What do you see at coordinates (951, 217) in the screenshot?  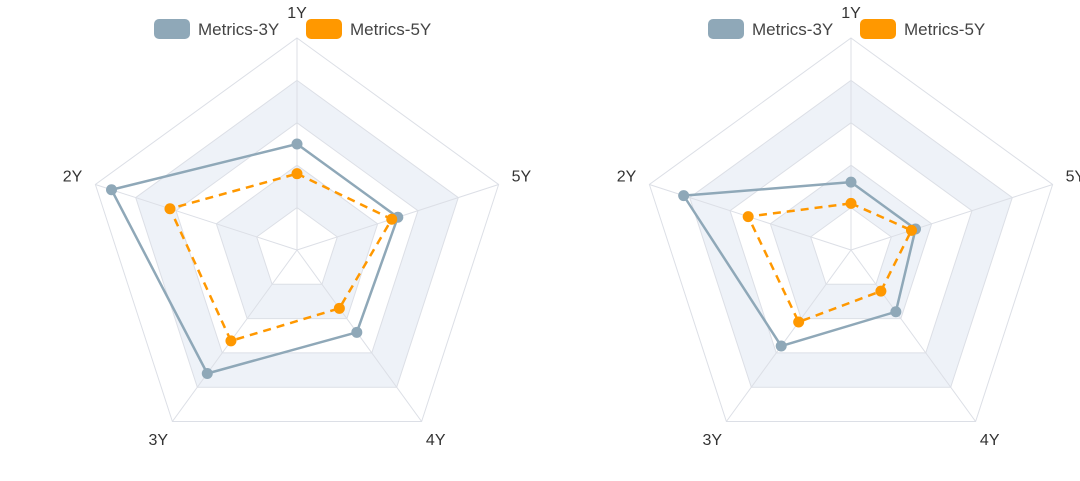 I see `axis-line-5y` at bounding box center [951, 217].